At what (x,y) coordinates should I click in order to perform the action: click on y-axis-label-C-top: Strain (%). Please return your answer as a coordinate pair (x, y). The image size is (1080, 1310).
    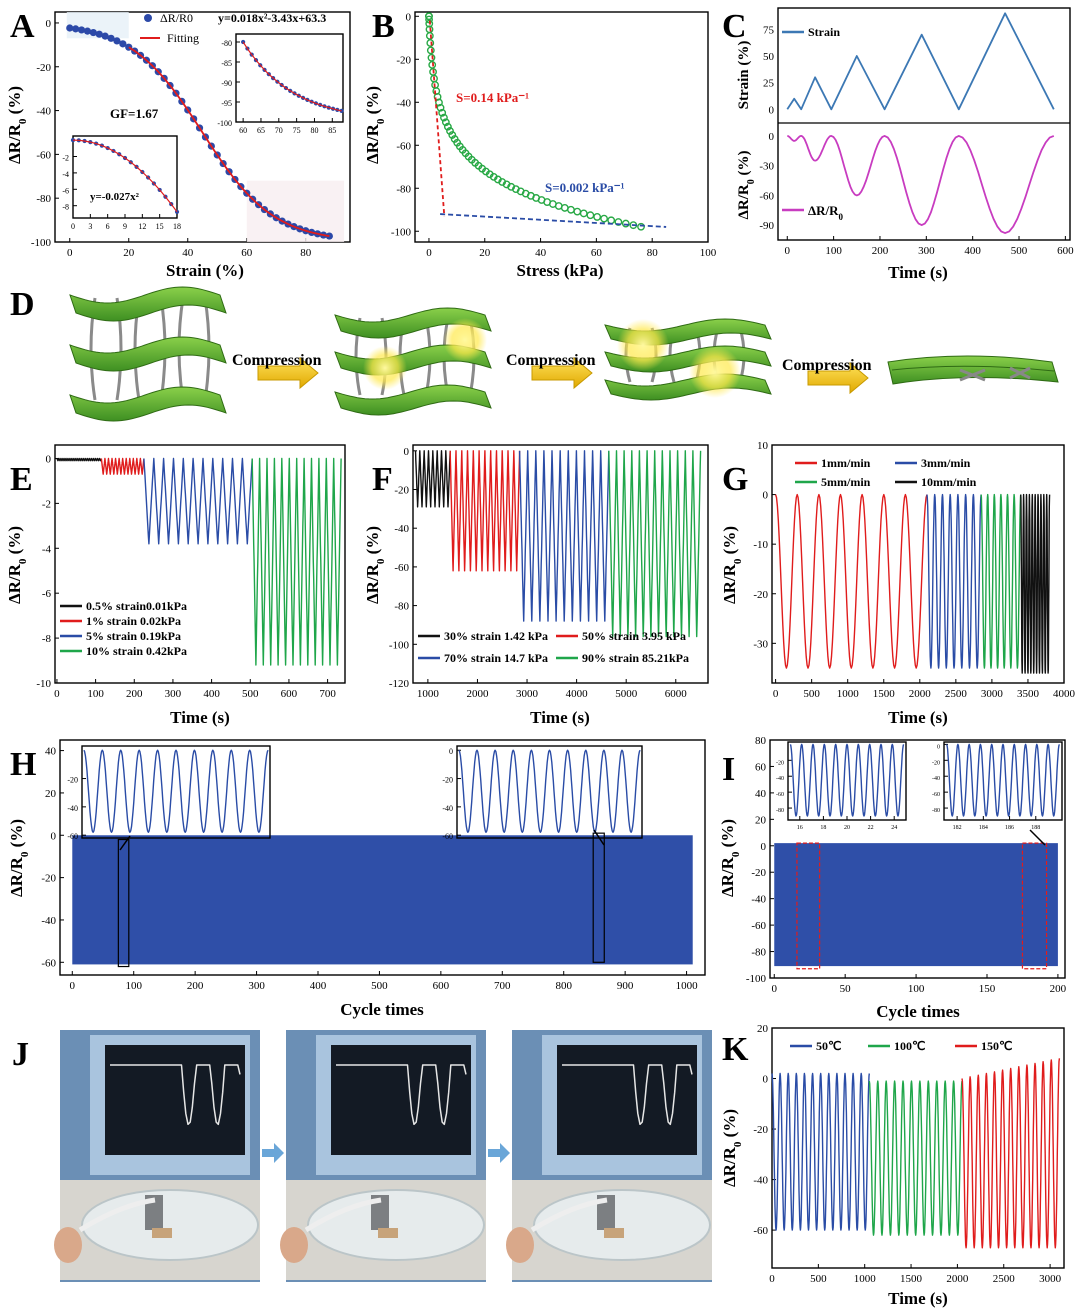
    Looking at the image, I should click on (744, 75).